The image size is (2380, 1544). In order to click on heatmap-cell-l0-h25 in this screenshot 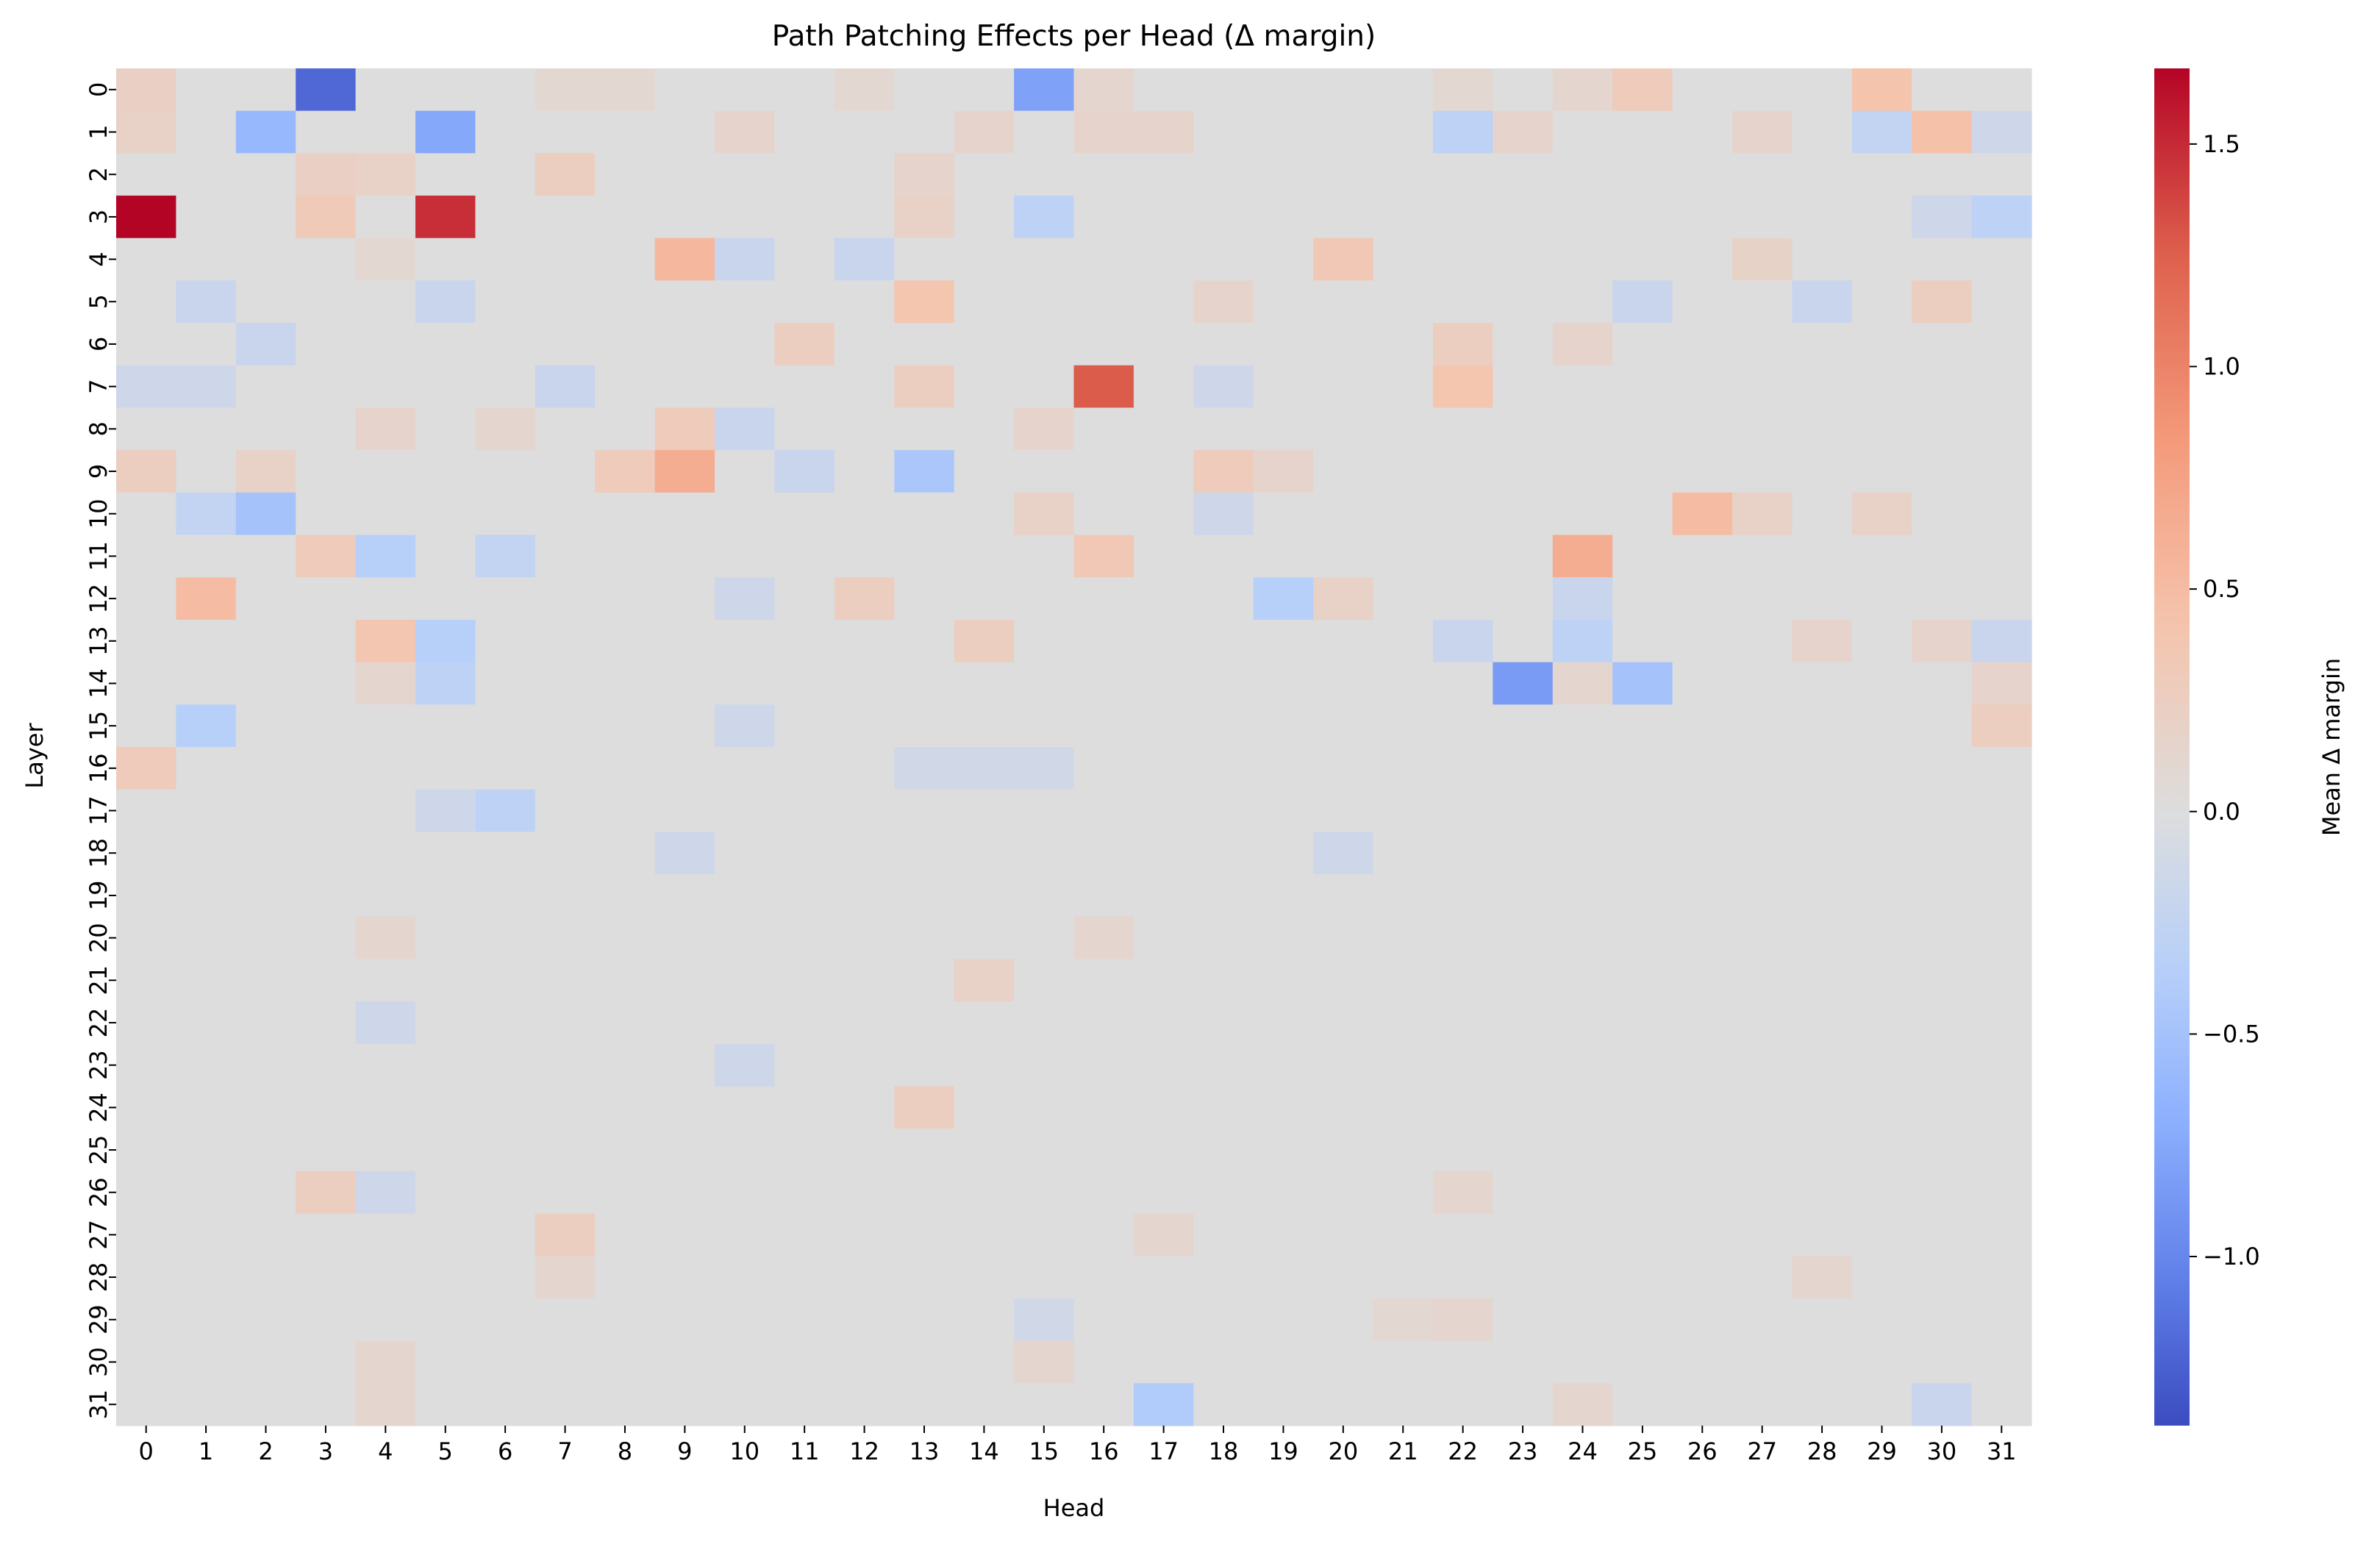, I will do `click(1642, 90)`.